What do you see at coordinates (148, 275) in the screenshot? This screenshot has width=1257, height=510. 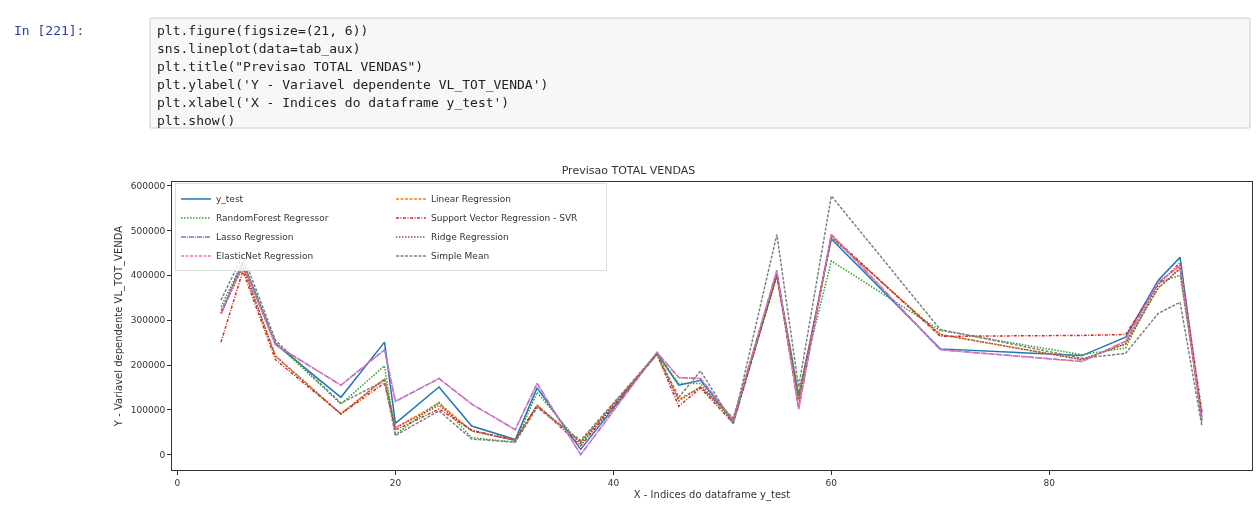 I see `y-tick-label: 400000` at bounding box center [148, 275].